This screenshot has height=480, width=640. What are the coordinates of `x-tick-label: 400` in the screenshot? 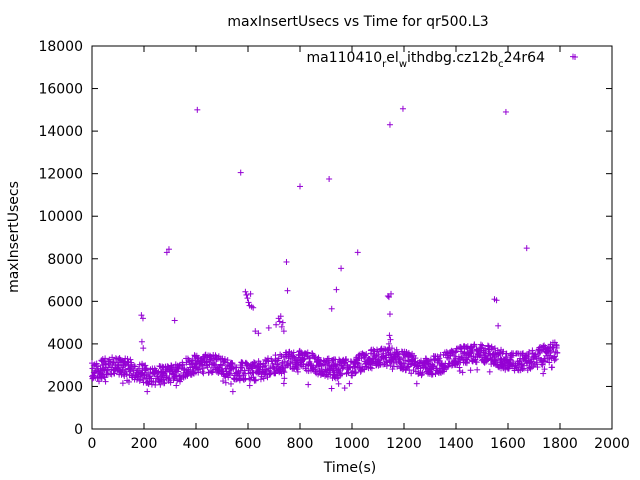 It's located at (196, 444).